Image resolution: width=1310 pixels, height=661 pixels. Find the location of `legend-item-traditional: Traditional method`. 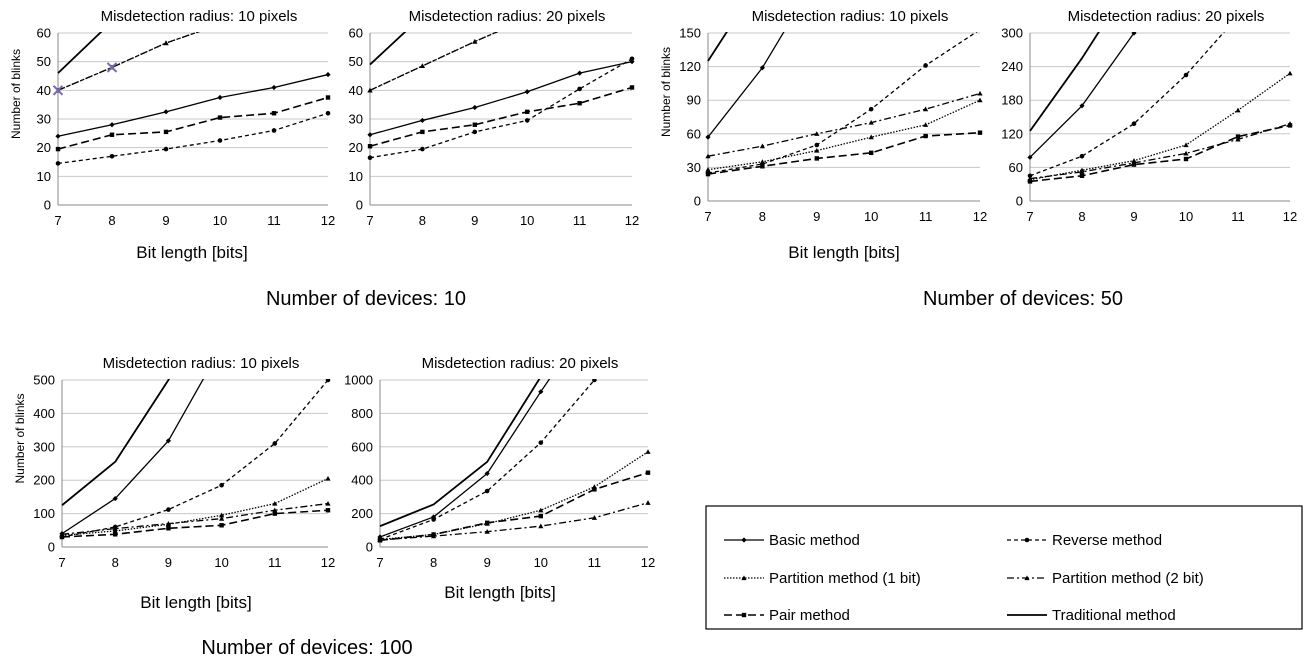

legend-item-traditional: Traditional method is located at coordinates (1091, 615).